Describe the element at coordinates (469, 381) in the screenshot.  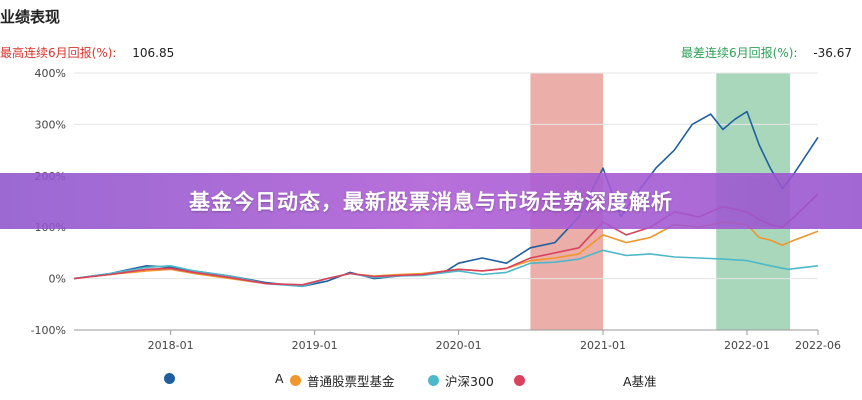
I see `legend-label: 沪深300` at that location.